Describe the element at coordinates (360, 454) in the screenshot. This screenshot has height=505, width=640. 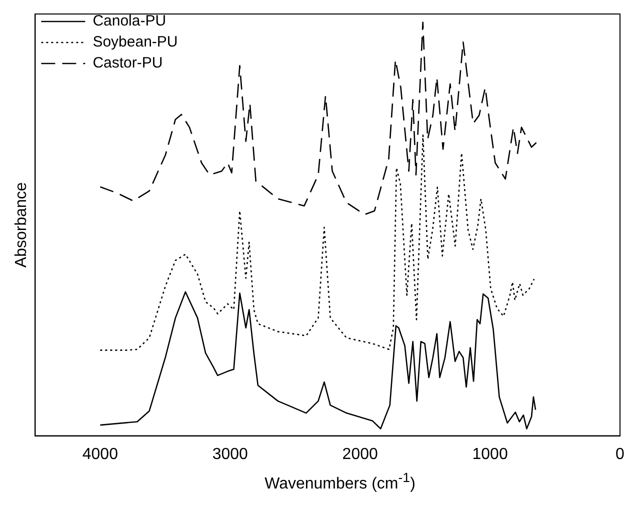
I see `x-tick-label: 2000` at that location.